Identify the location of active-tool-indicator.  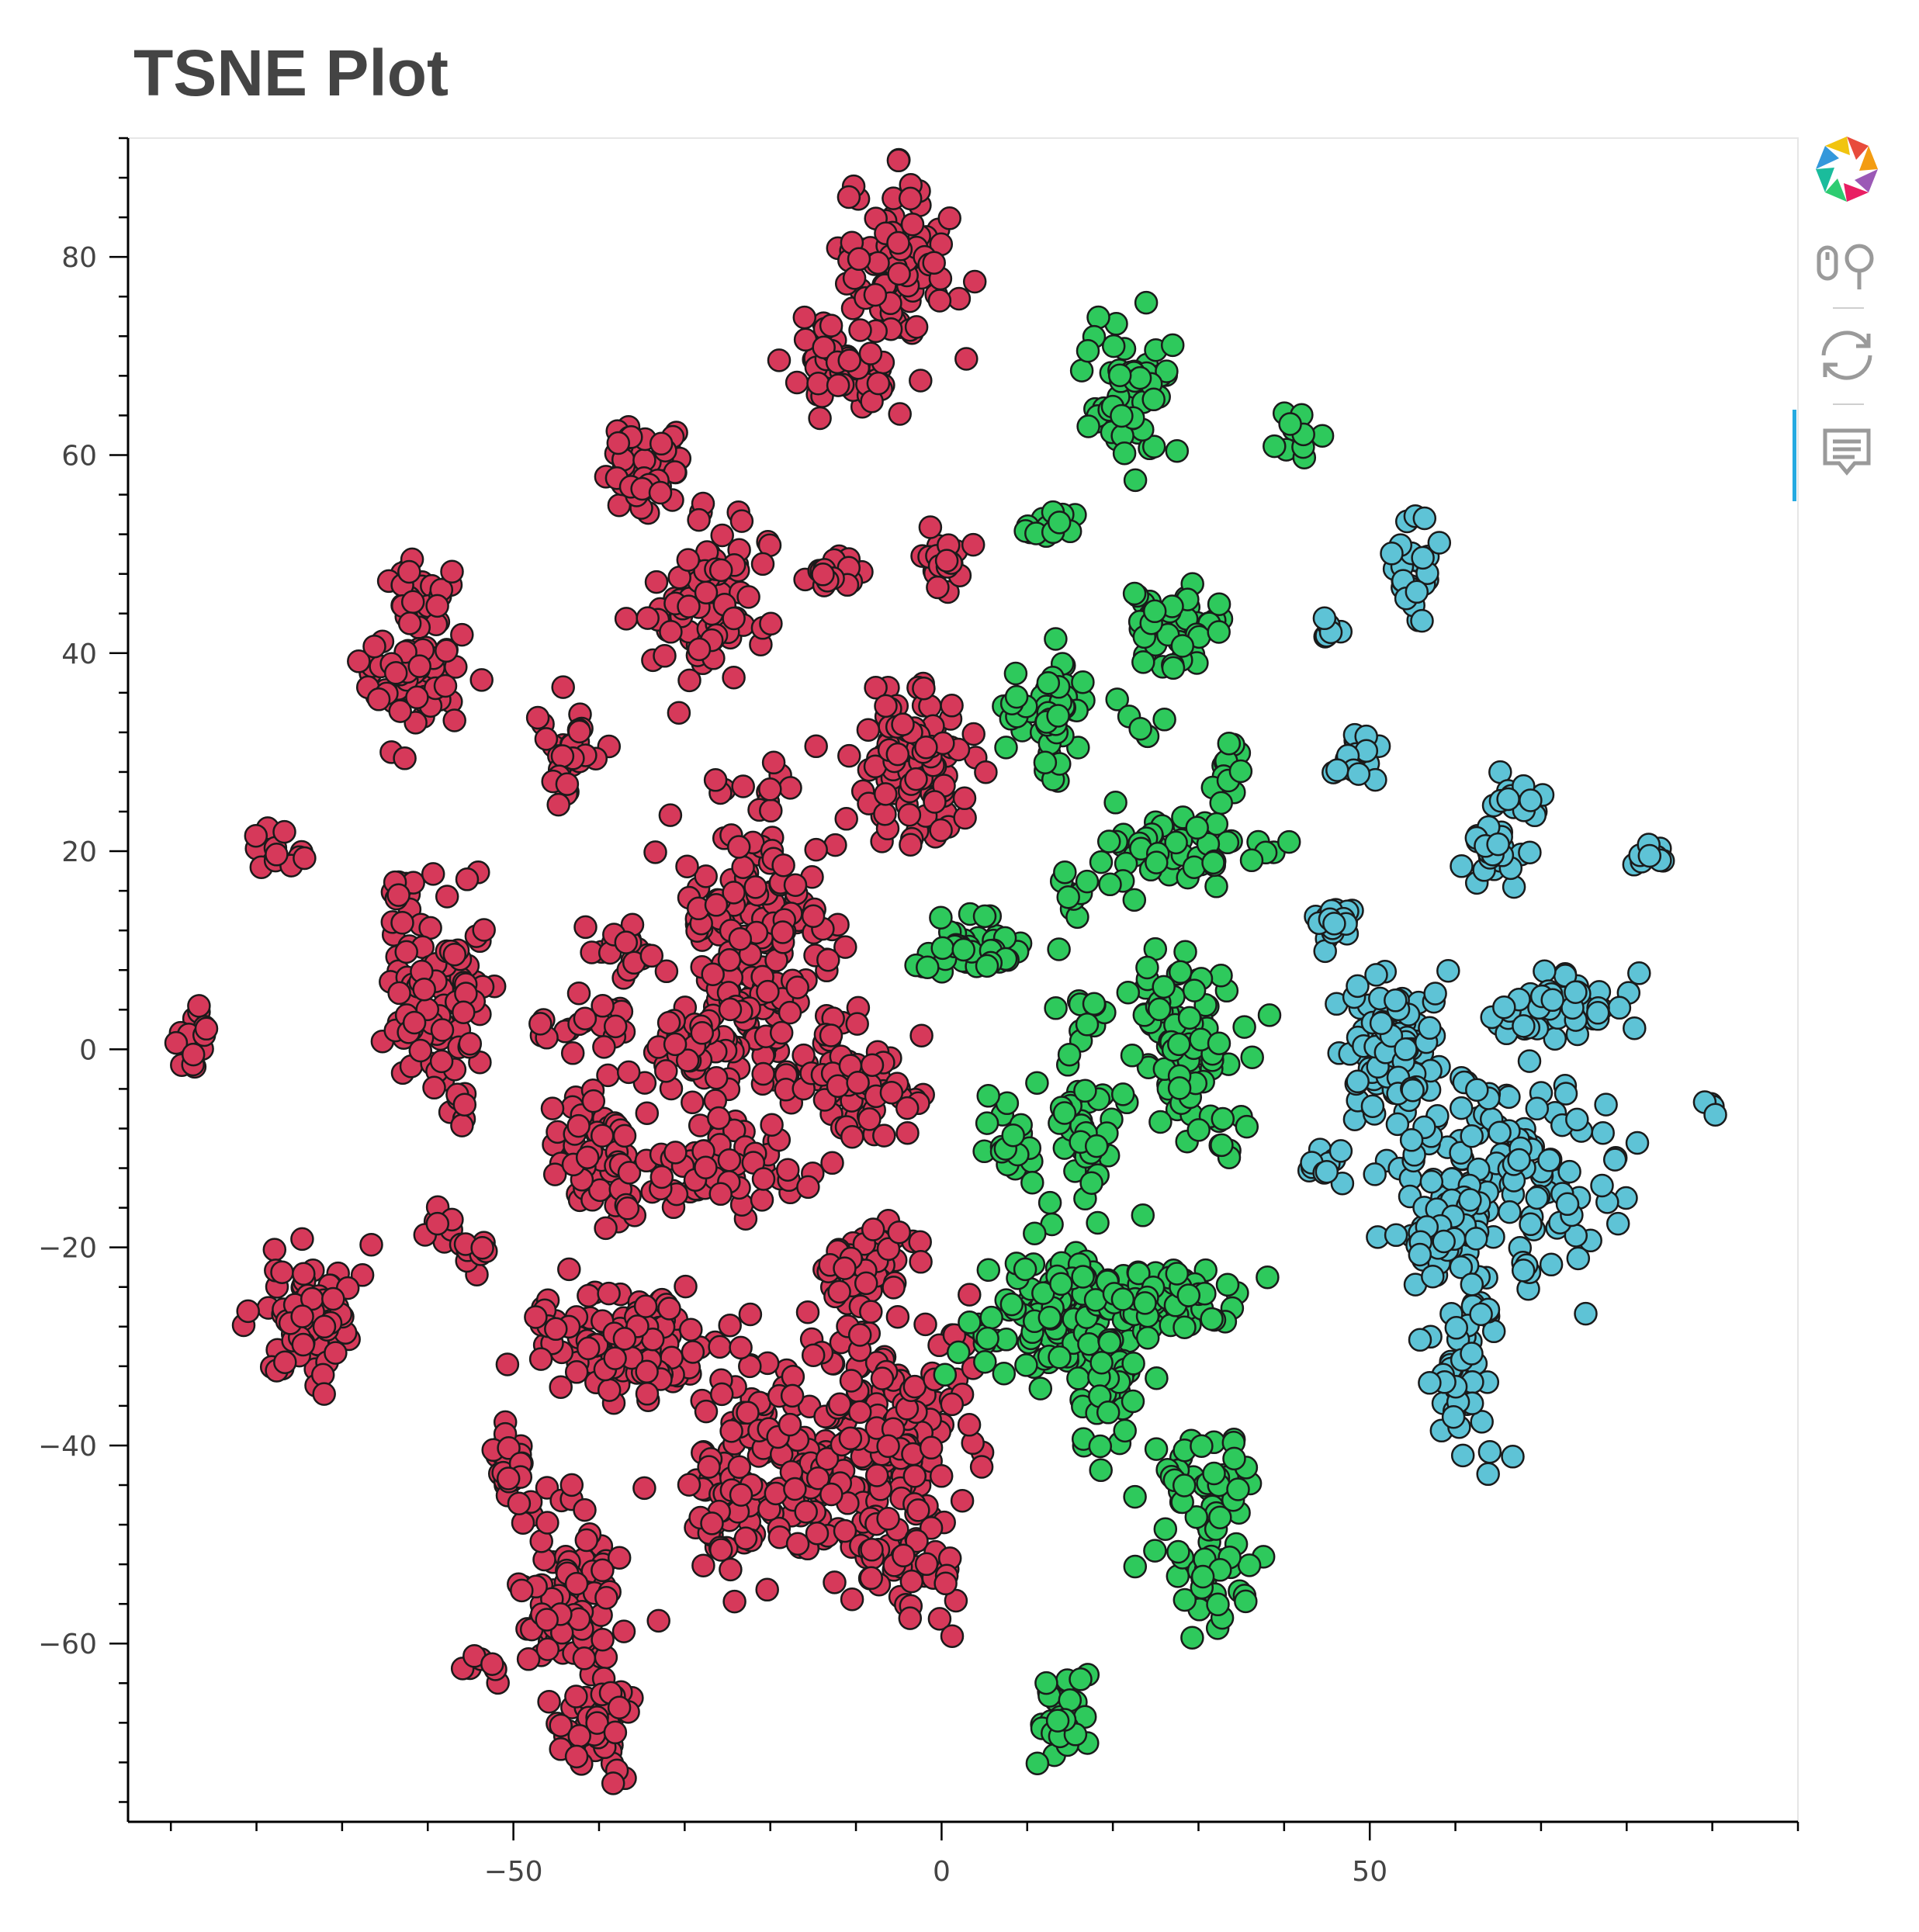
(1795, 455).